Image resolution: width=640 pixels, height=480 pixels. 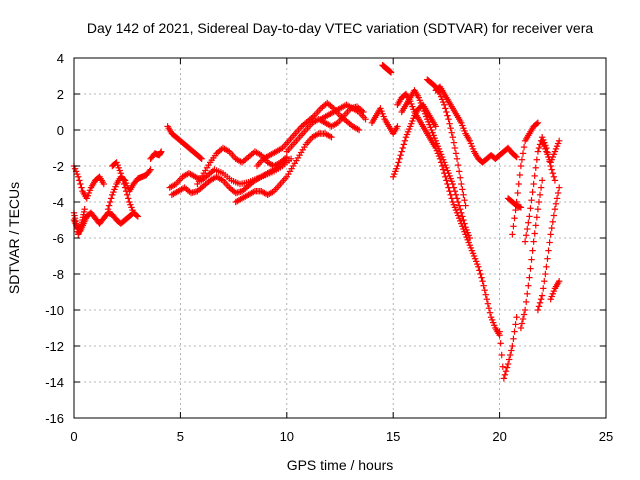 What do you see at coordinates (79, 222) in the screenshot?
I see `series-arc3` at bounding box center [79, 222].